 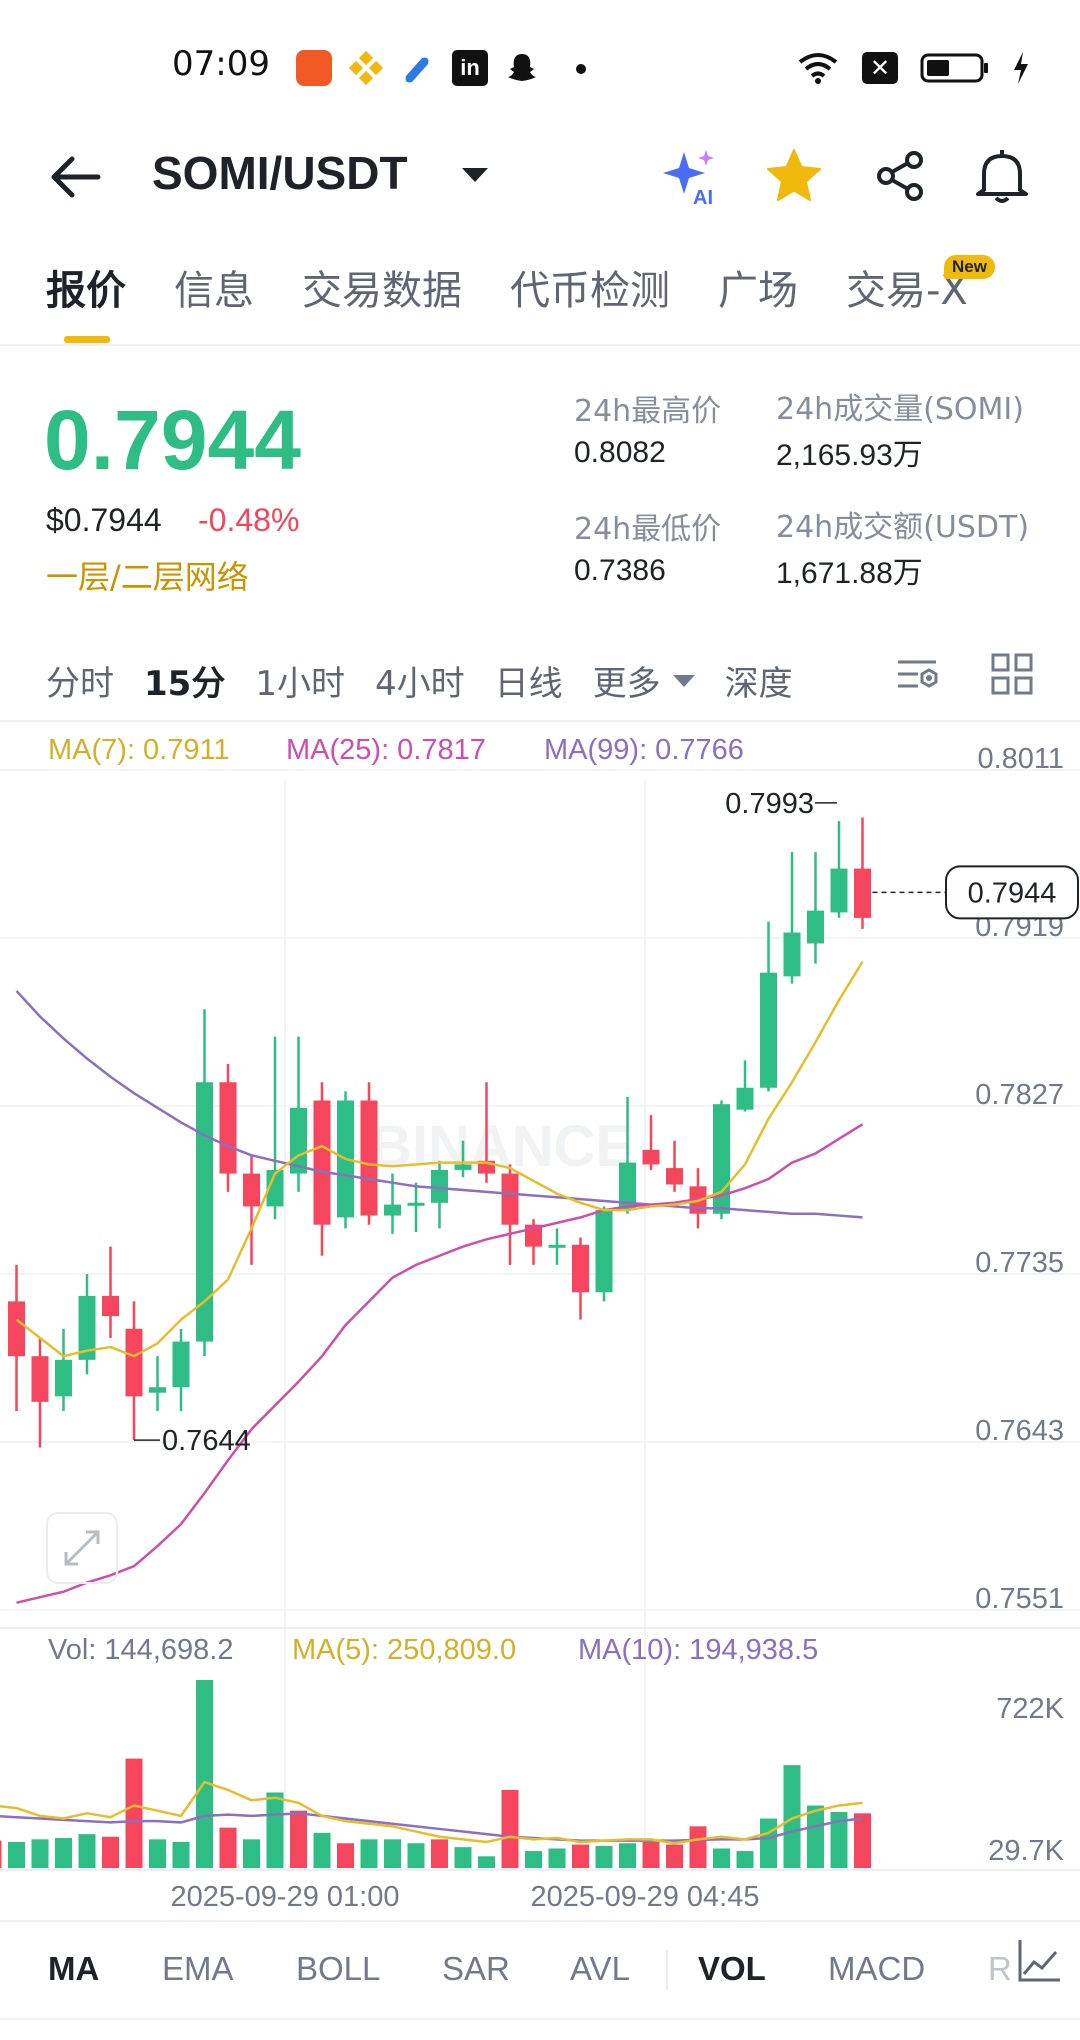 I want to click on time-axis-label: 2025-09-29 04:45, so click(x=645, y=1897).